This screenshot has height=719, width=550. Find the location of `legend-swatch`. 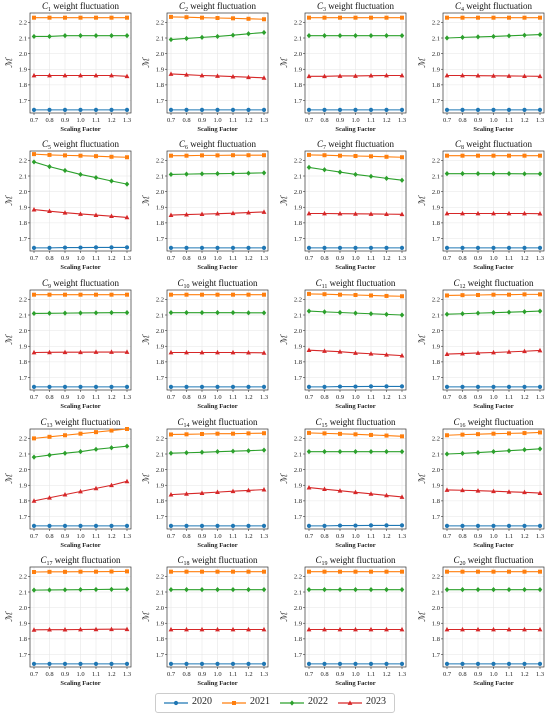

legend-swatch is located at coordinates (292, 703).